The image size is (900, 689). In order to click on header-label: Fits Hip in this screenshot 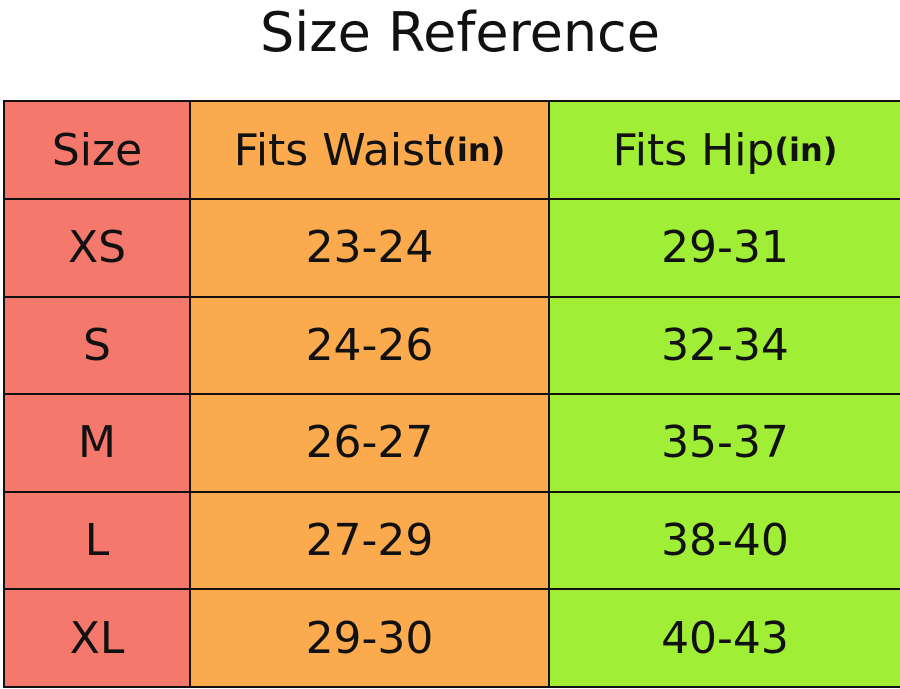, I will do `click(693, 150)`.